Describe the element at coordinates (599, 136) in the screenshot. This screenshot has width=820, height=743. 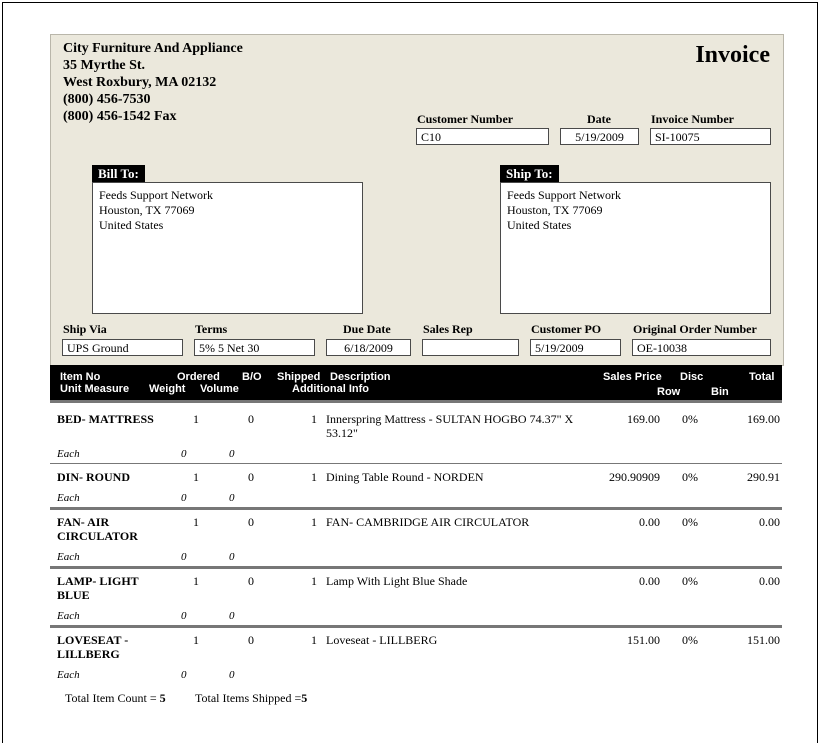
I see `date-field: 5/19/2009` at that location.